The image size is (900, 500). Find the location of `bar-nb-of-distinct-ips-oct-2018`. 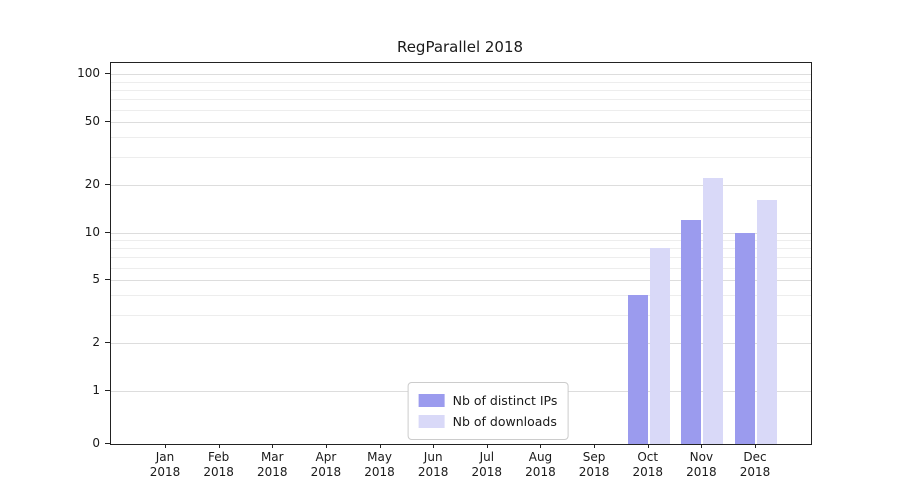

bar-nb-of-distinct-ips-oct-2018 is located at coordinates (637, 369).